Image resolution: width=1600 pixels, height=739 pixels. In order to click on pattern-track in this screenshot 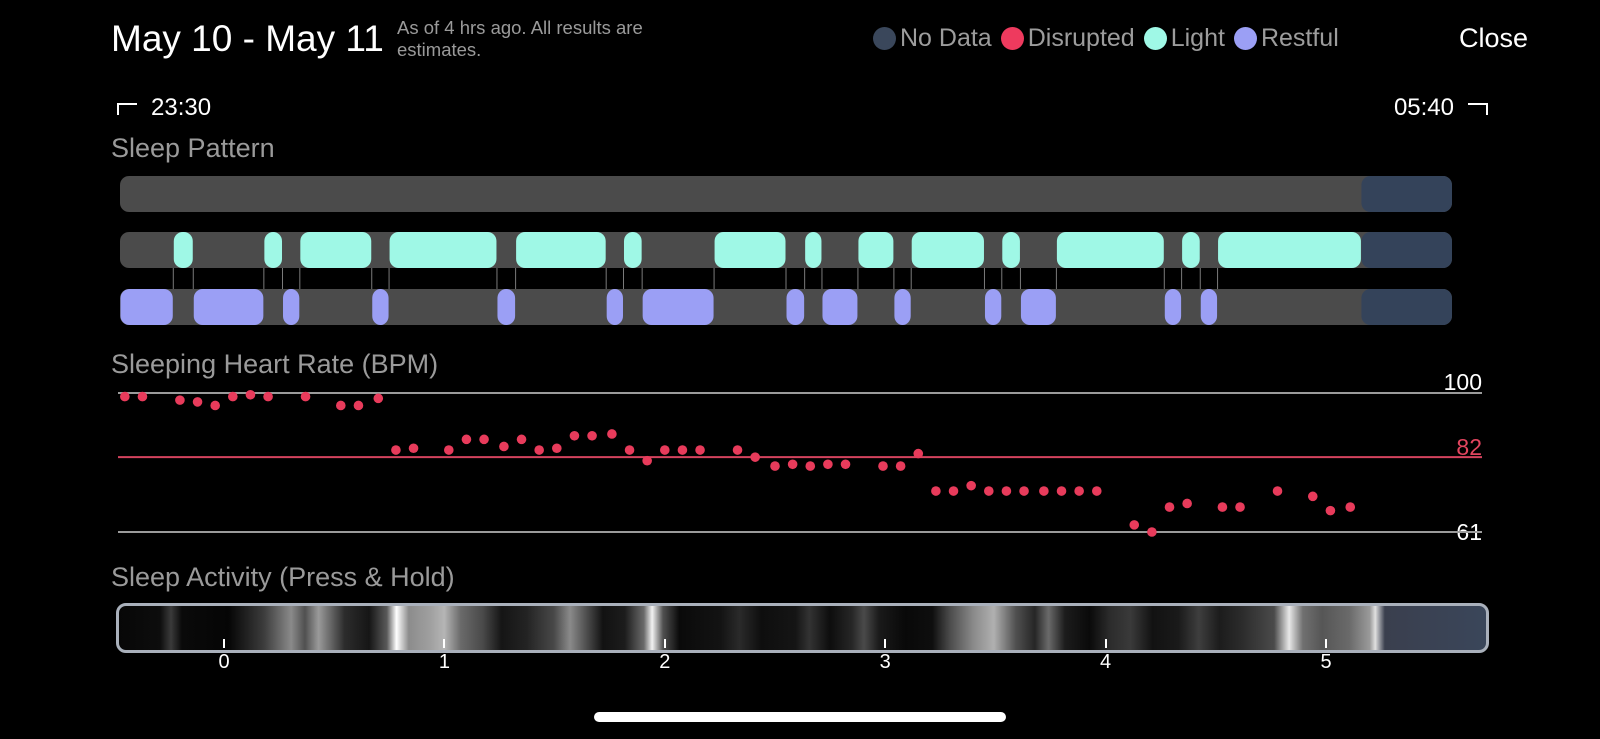, I will do `click(786, 194)`.